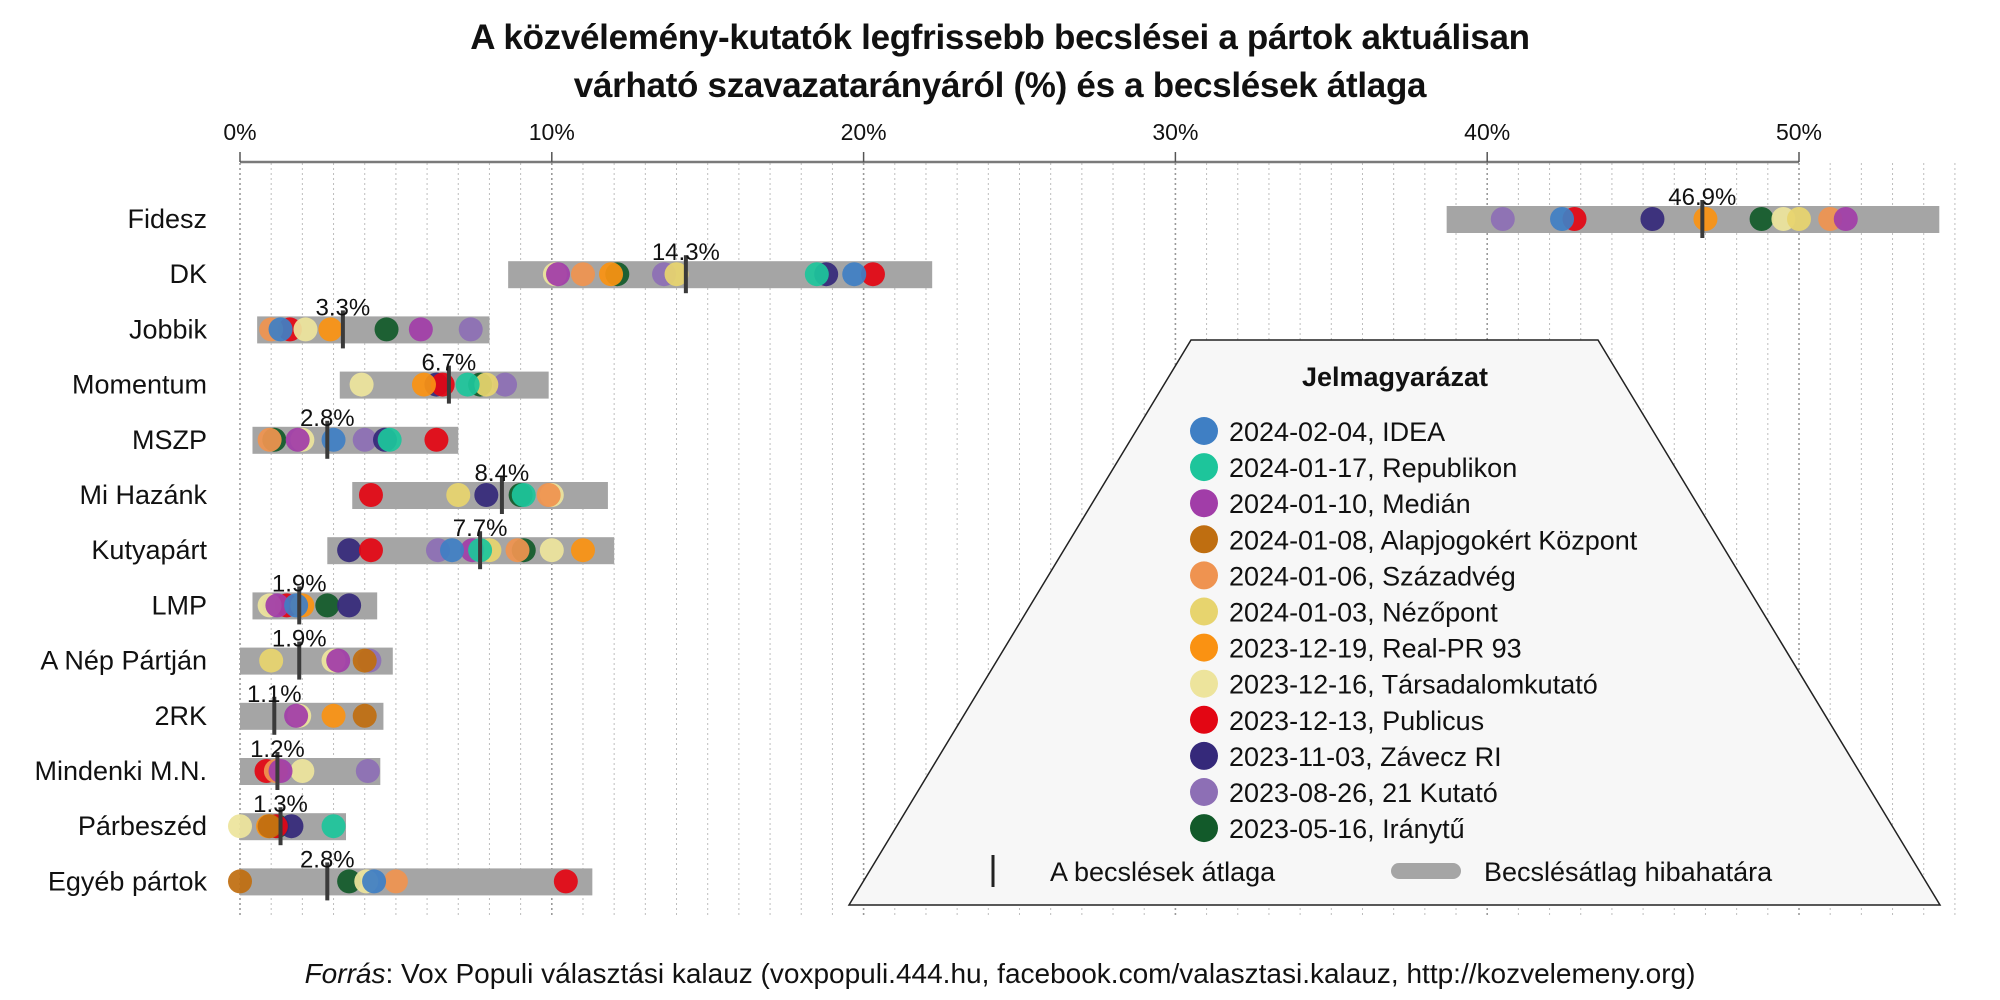 The width and height of the screenshot is (2000, 1000). What do you see at coordinates (1628, 872) in the screenshot?
I see `legend-error-label: Becslésátlag hibahatára` at bounding box center [1628, 872].